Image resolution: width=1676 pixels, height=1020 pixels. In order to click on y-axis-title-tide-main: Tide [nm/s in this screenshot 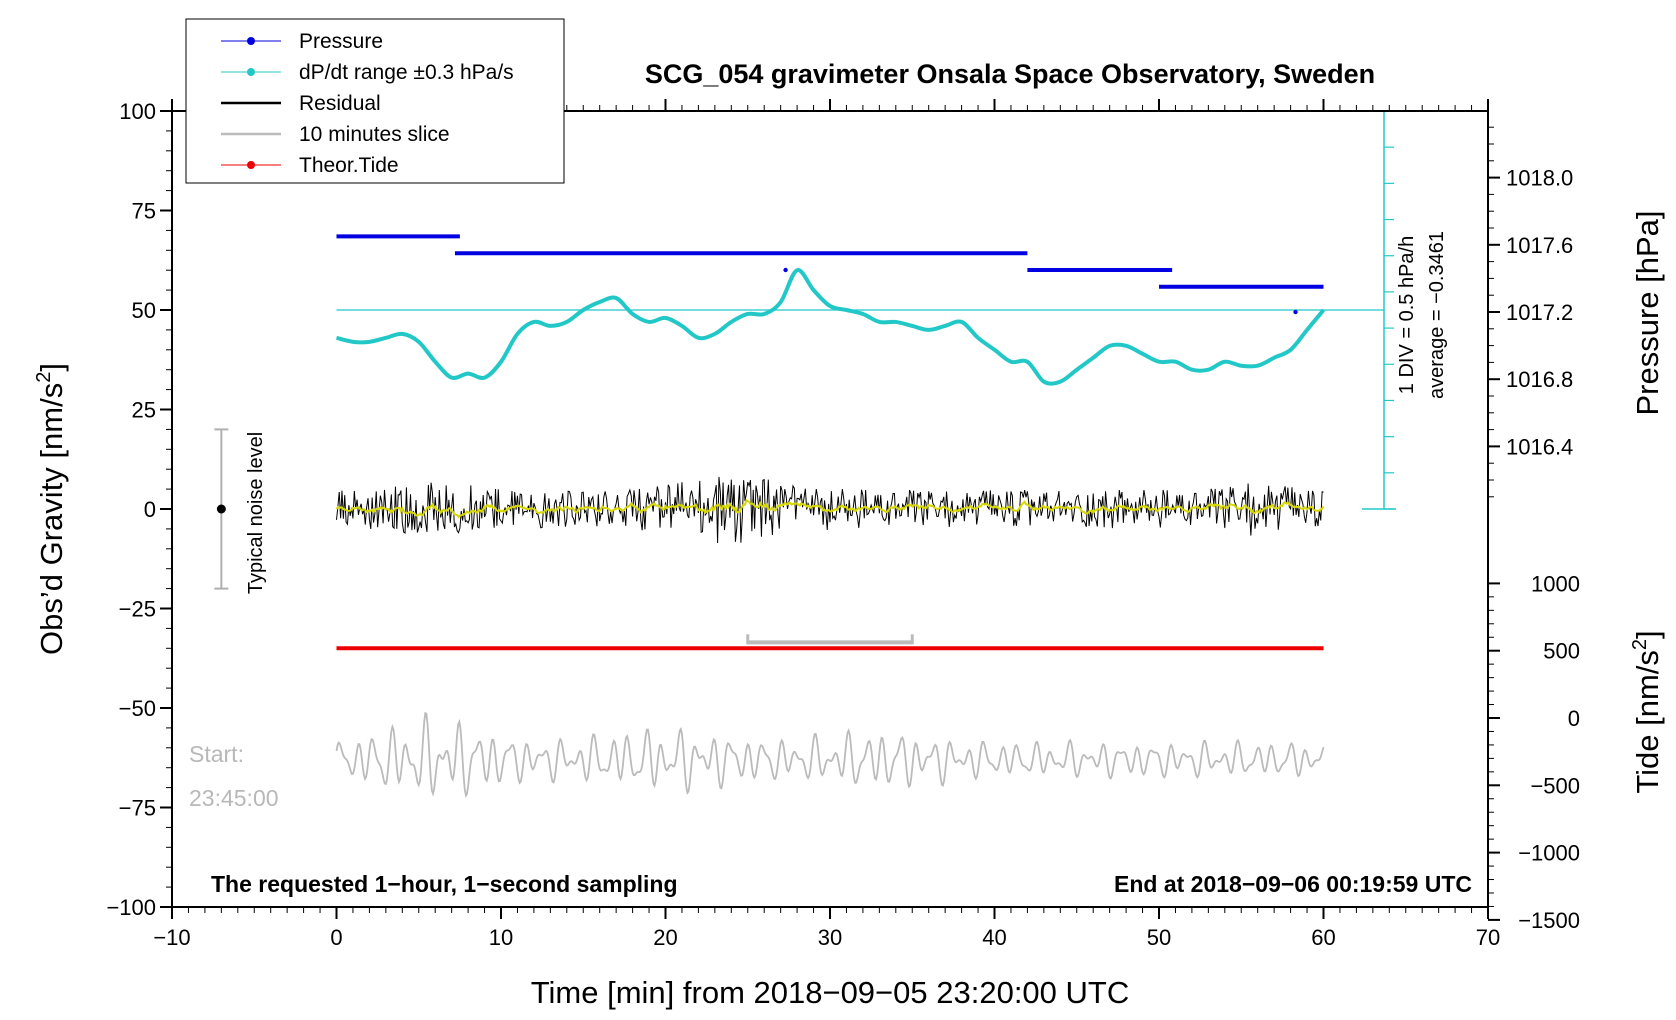, I will do `click(1647, 722)`.